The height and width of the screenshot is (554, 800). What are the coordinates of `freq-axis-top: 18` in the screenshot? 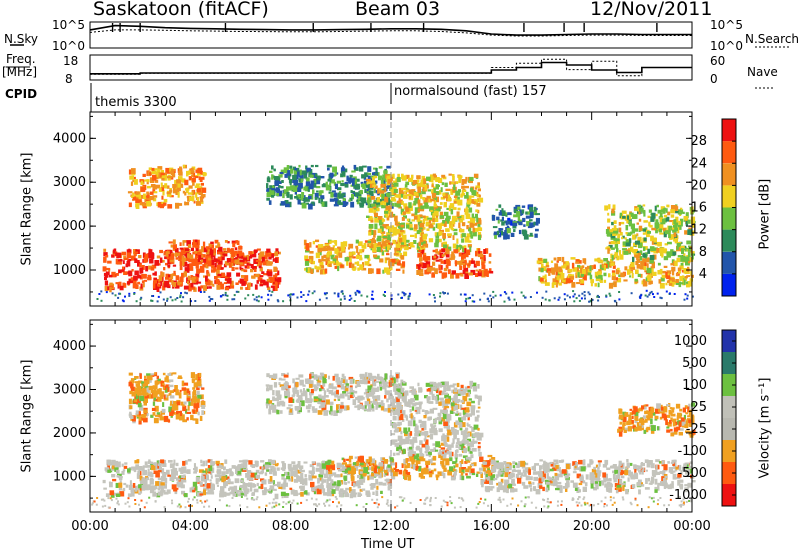 It's located at (71, 61).